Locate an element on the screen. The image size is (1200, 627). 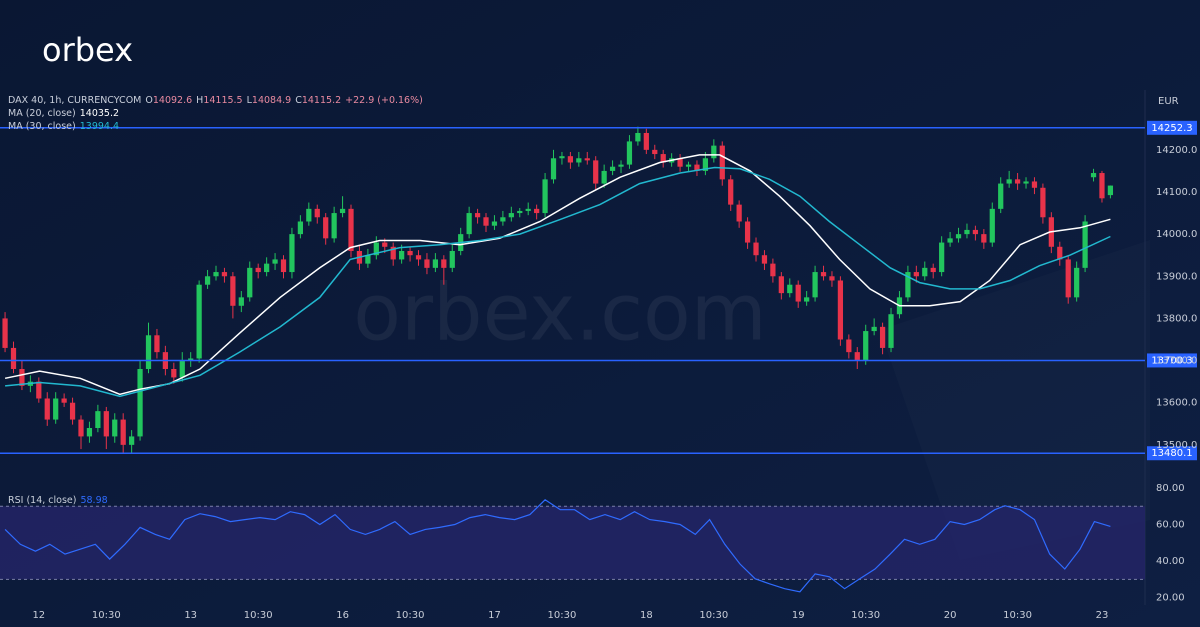
change: +22.9 (+0.16%) is located at coordinates (384, 100).